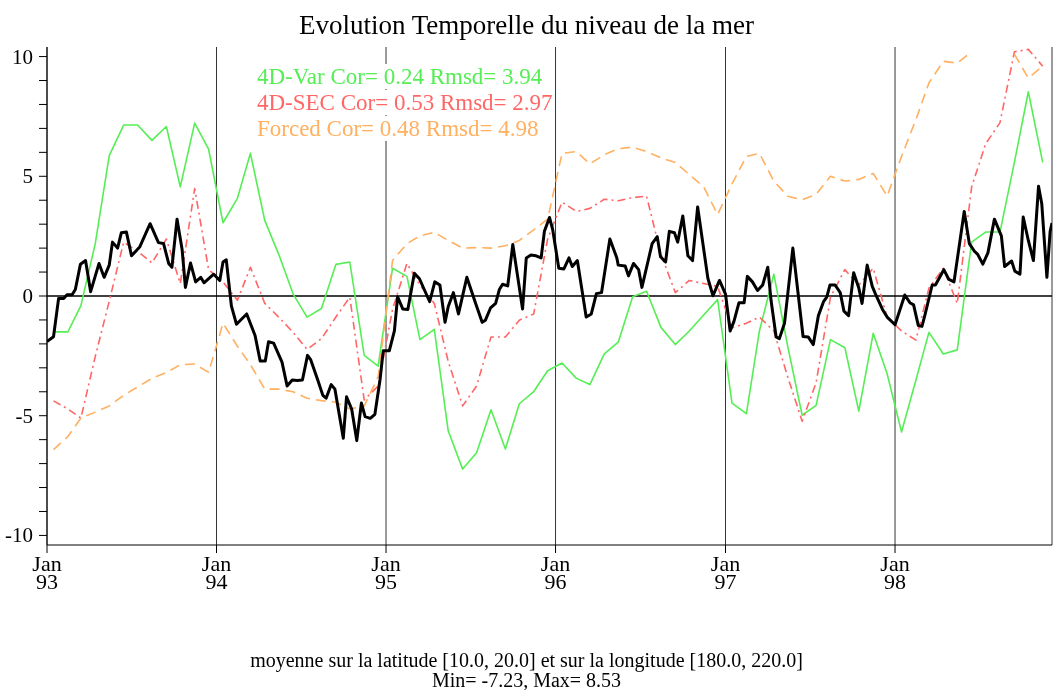 The width and height of the screenshot is (1053, 690). I want to click on x-tick-label: Jan 98, so click(895, 572).